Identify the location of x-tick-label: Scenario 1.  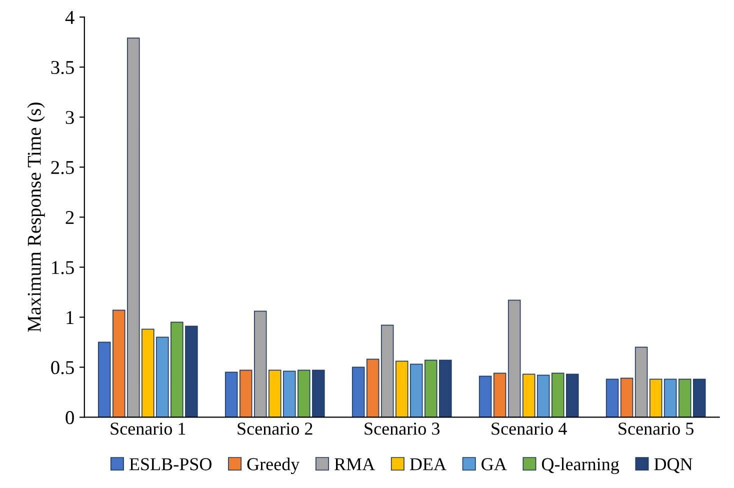
(148, 428).